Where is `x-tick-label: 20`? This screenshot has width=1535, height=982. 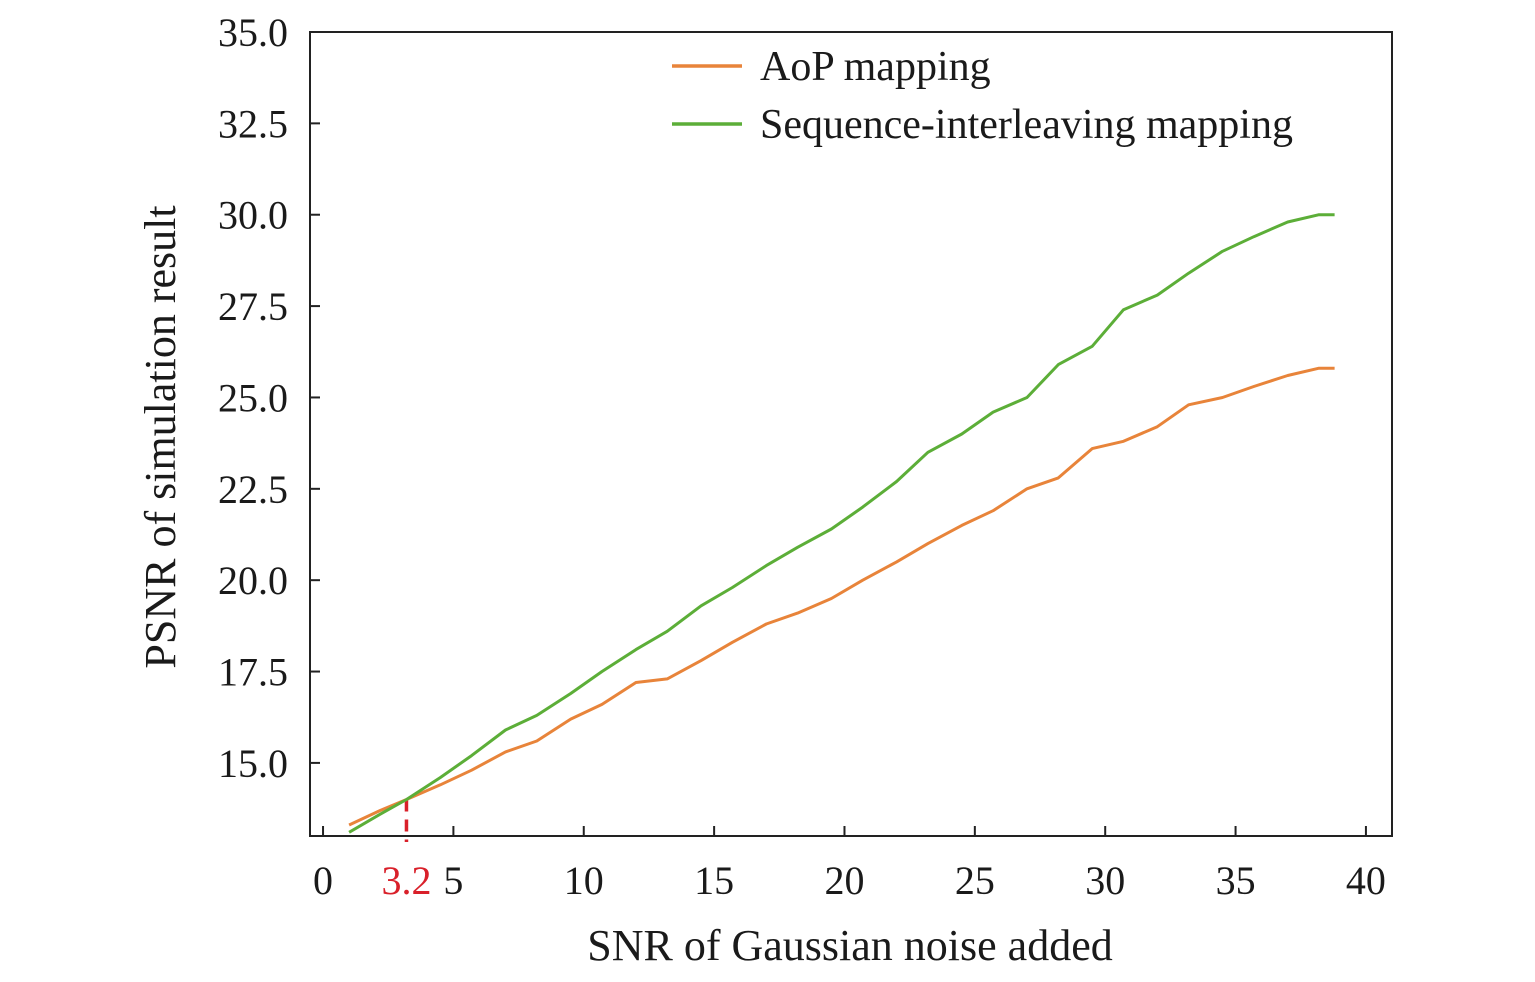
x-tick-label: 20 is located at coordinates (844, 880).